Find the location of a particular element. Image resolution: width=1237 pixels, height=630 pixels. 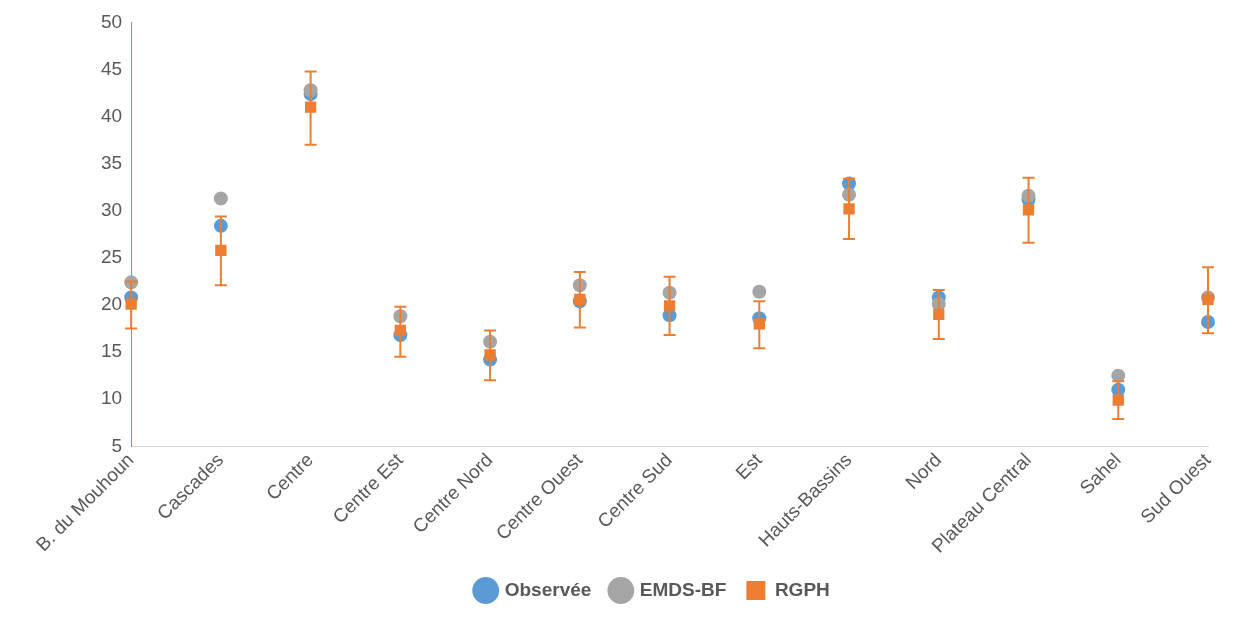

y-tick-label: 5 is located at coordinates (117, 445).